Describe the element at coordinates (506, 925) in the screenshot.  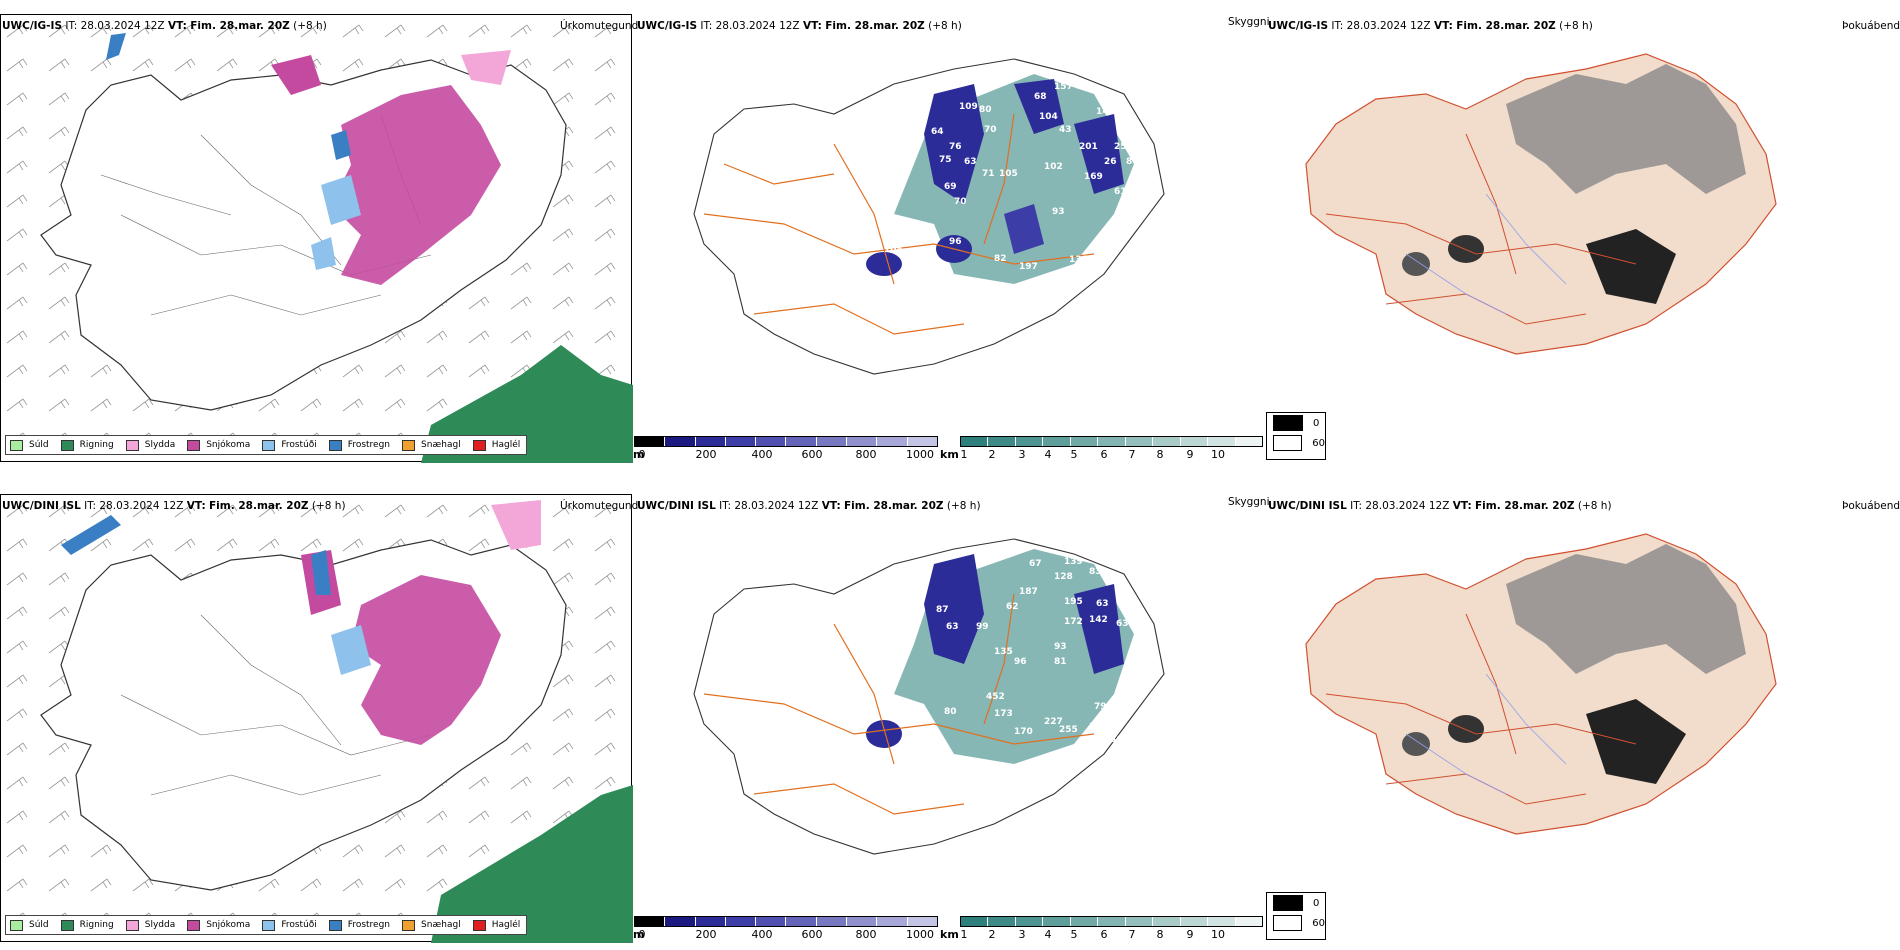
I see `legend-label: Haglél` at that location.